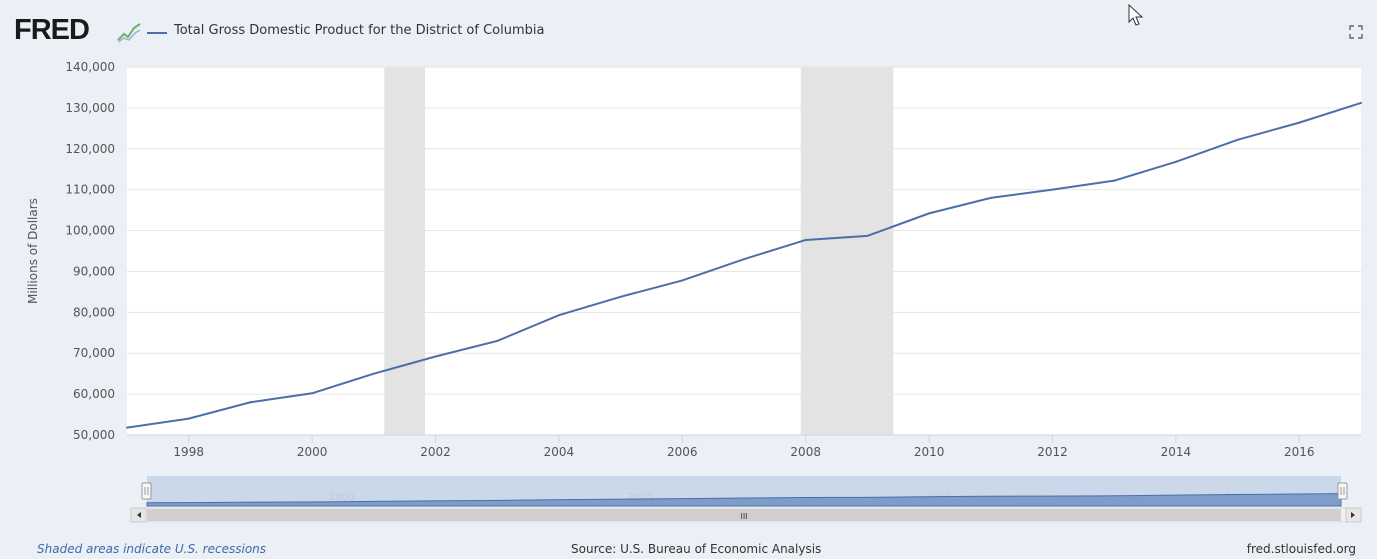 The image size is (1377, 559). Describe the element at coordinates (90, 67) in the screenshot. I see `y-tick-label: 140,000` at that location.